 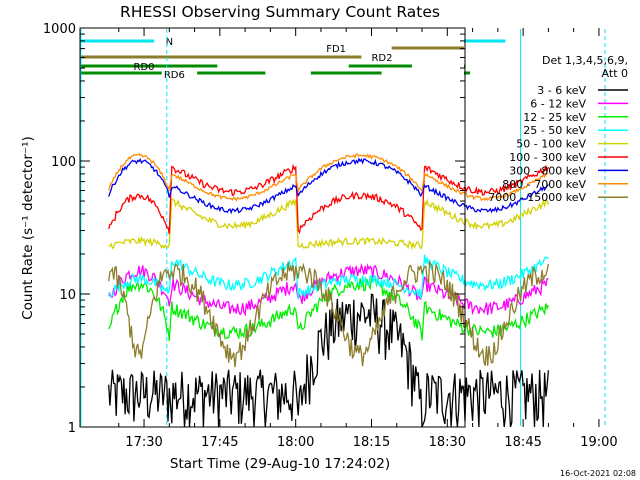 I want to click on legend-label: 6 - 12 keV, so click(x=558, y=103).